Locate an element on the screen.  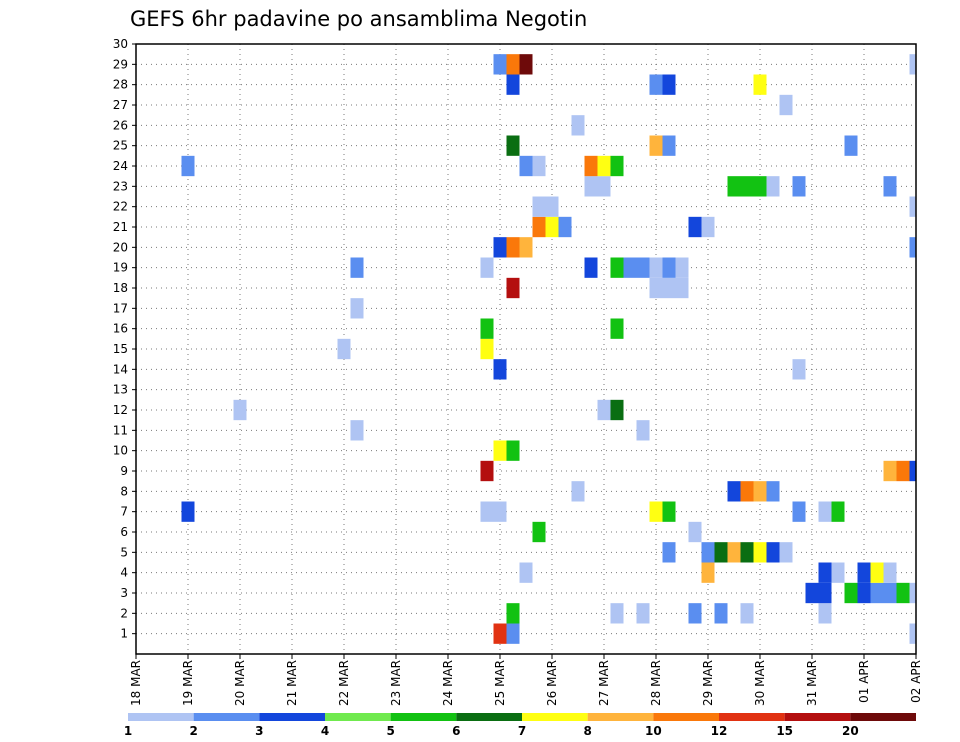
y-tick-label: 16 is located at coordinates (120, 329).